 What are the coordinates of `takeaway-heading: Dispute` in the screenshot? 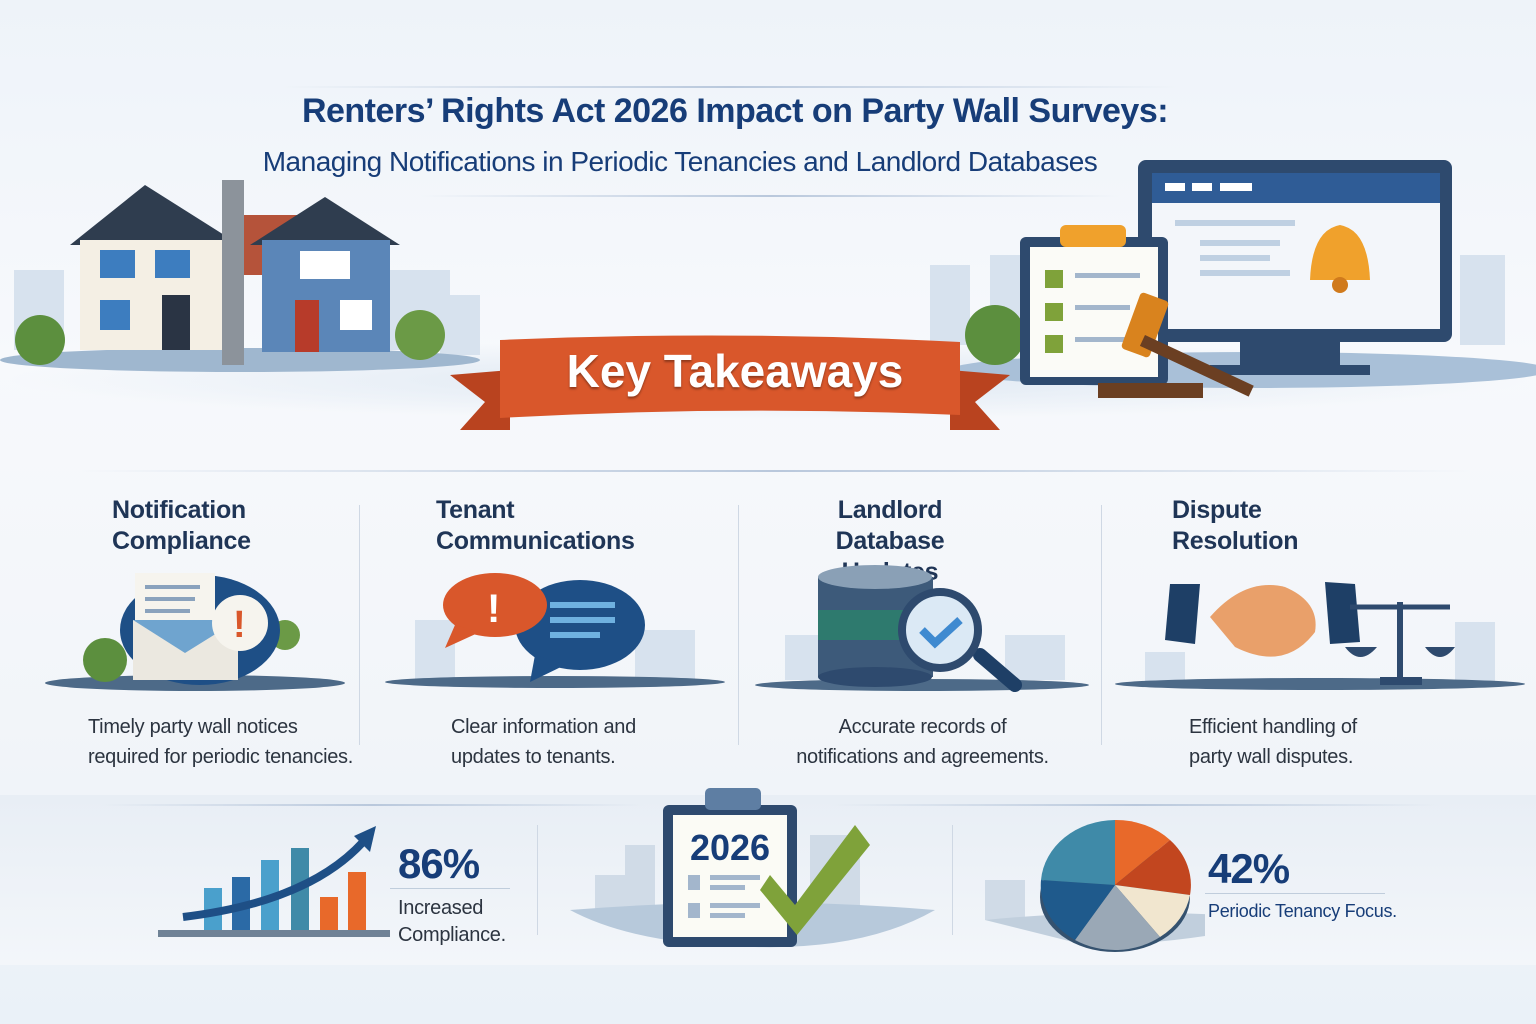 It's located at (1217, 510).